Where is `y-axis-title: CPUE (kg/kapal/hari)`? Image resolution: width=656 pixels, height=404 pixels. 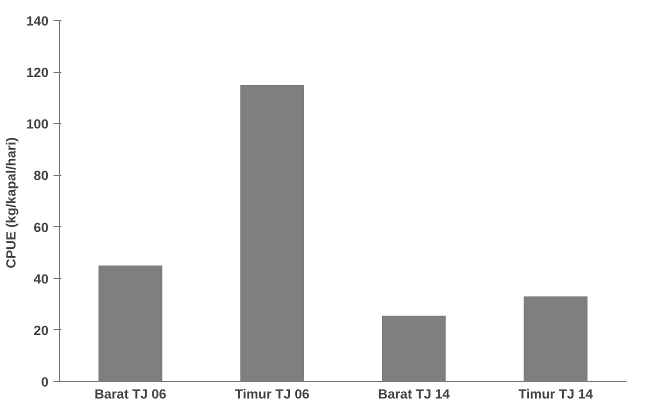
y-axis-title: CPUE (kg/kapal/hari) is located at coordinates (10, 202).